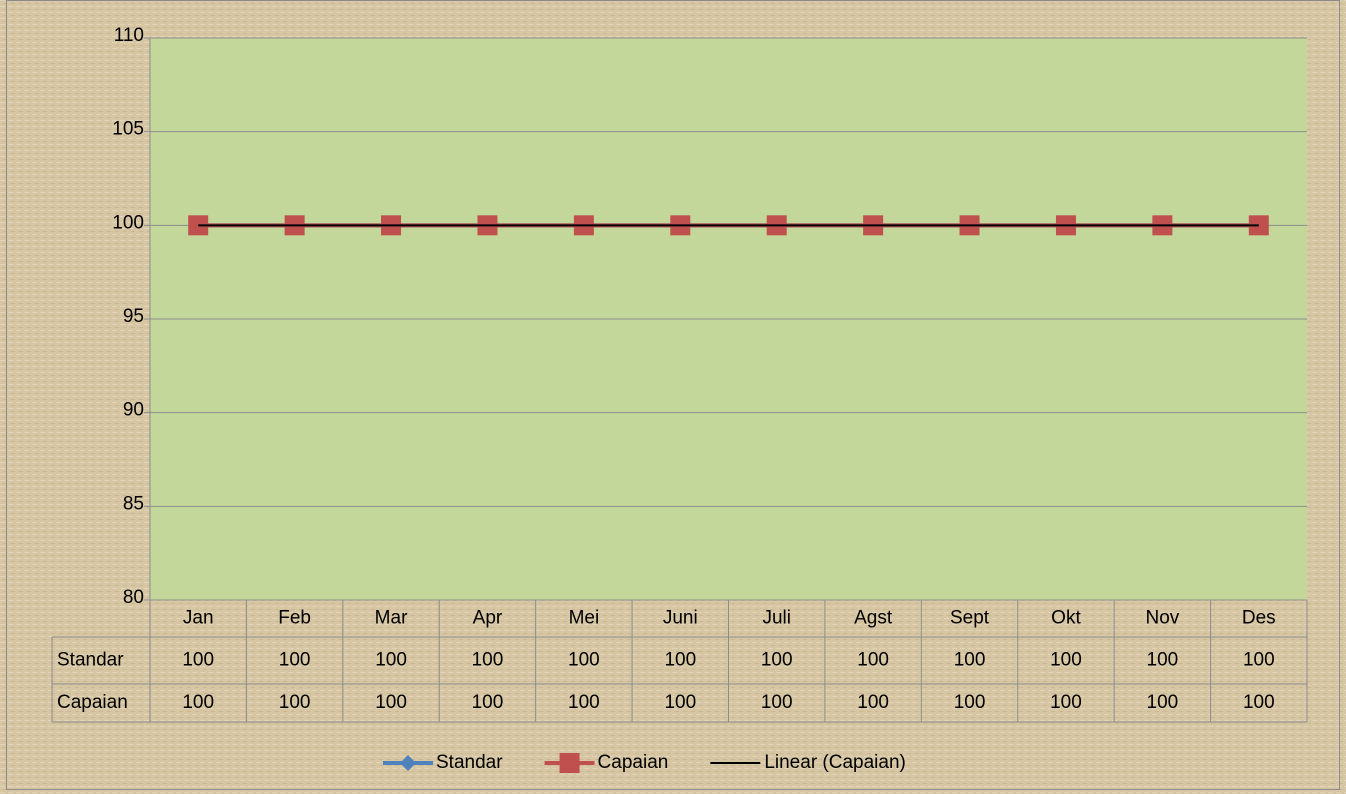 This screenshot has width=1346, height=794. I want to click on y-tick-label: 100, so click(128, 222).